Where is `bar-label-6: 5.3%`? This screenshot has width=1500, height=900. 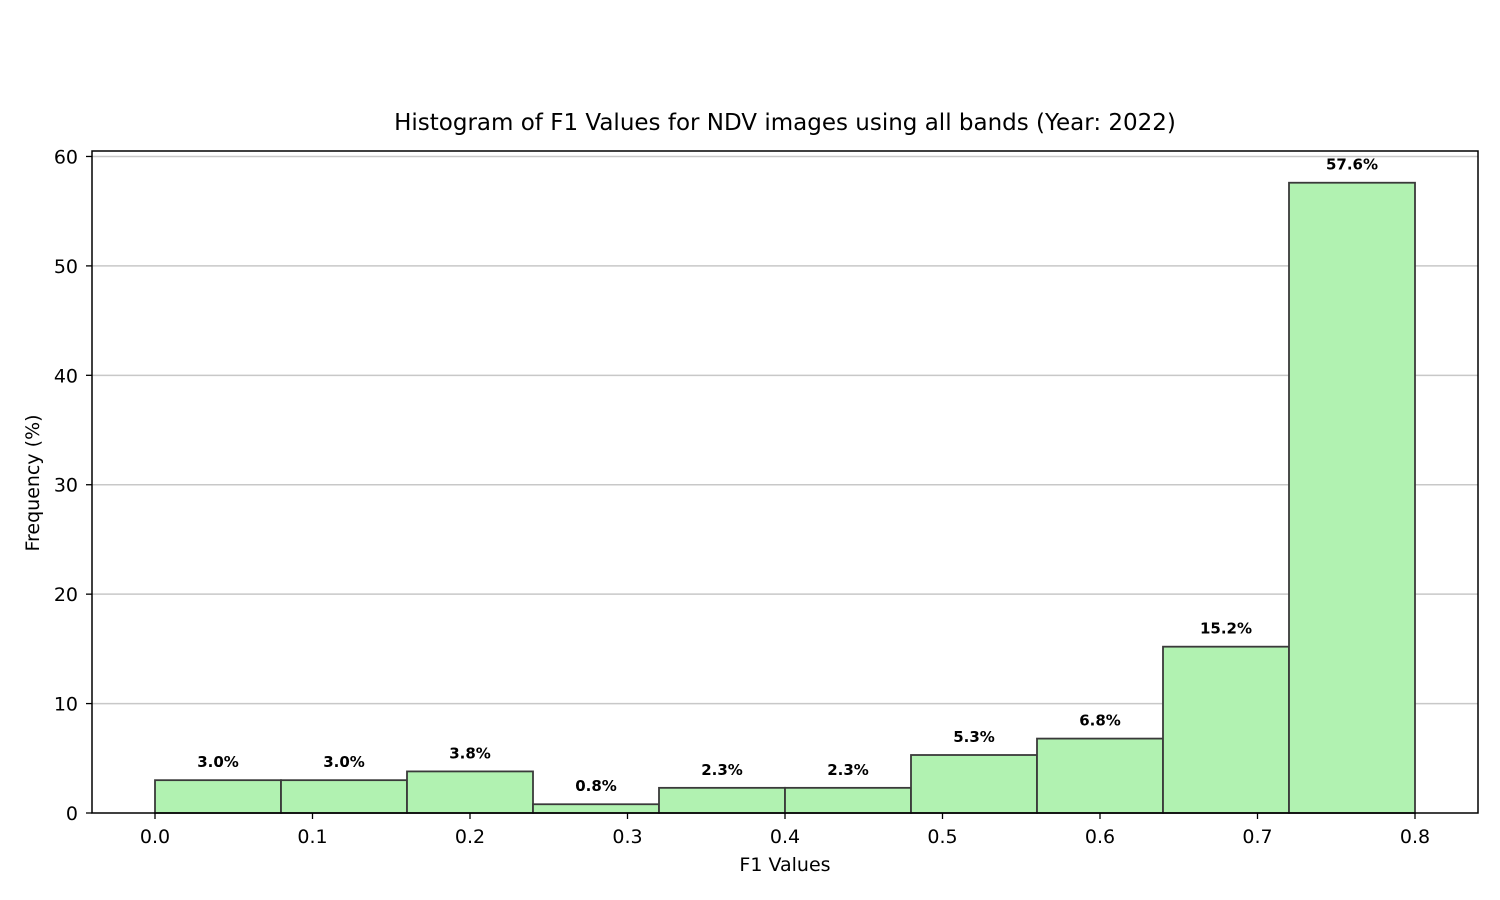
bar-label-6: 5.3% is located at coordinates (974, 737).